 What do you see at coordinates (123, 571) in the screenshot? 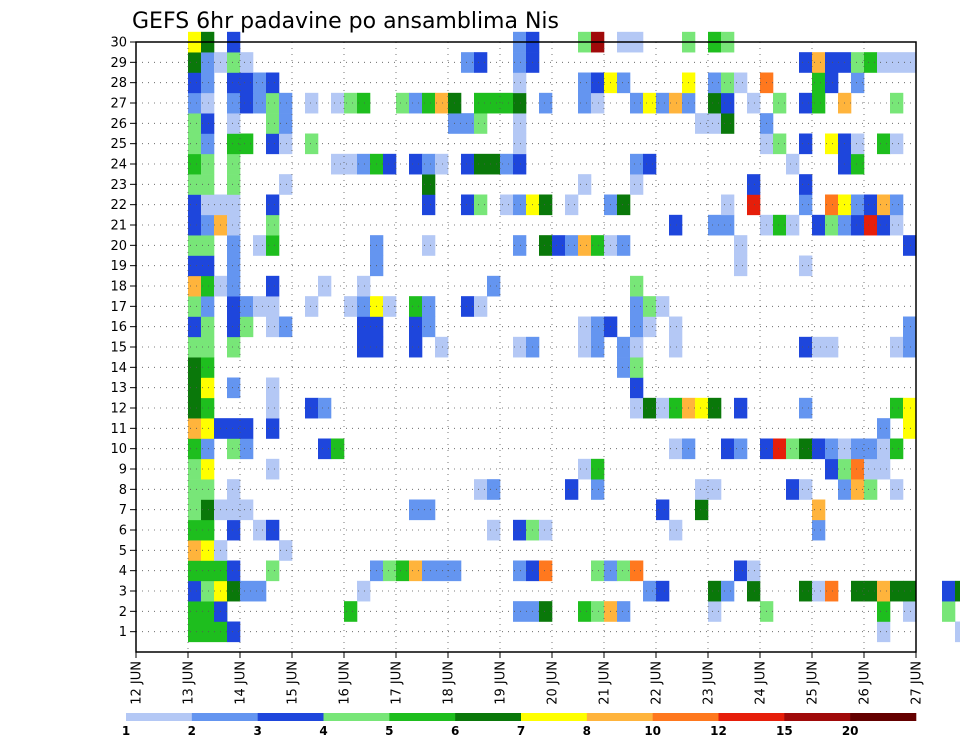
I see `y-tick-label: 4` at bounding box center [123, 571].